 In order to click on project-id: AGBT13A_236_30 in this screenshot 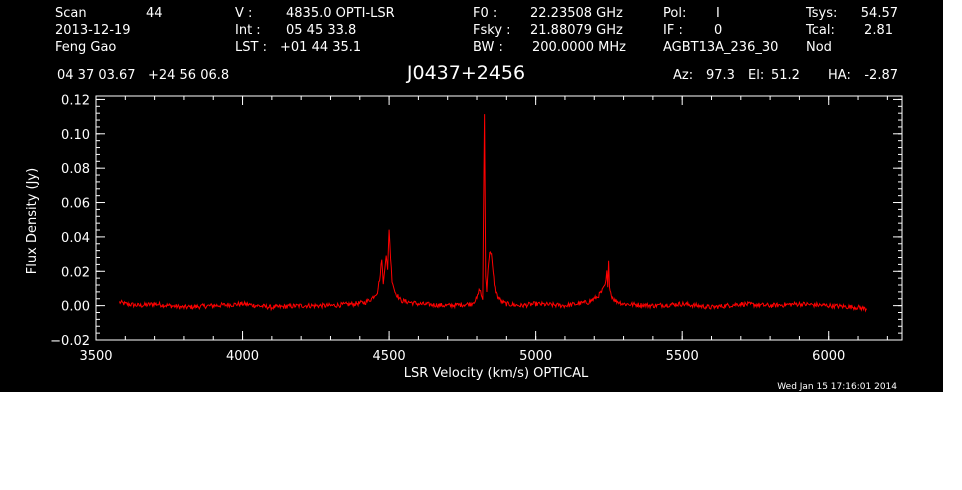, I will do `click(720, 47)`.